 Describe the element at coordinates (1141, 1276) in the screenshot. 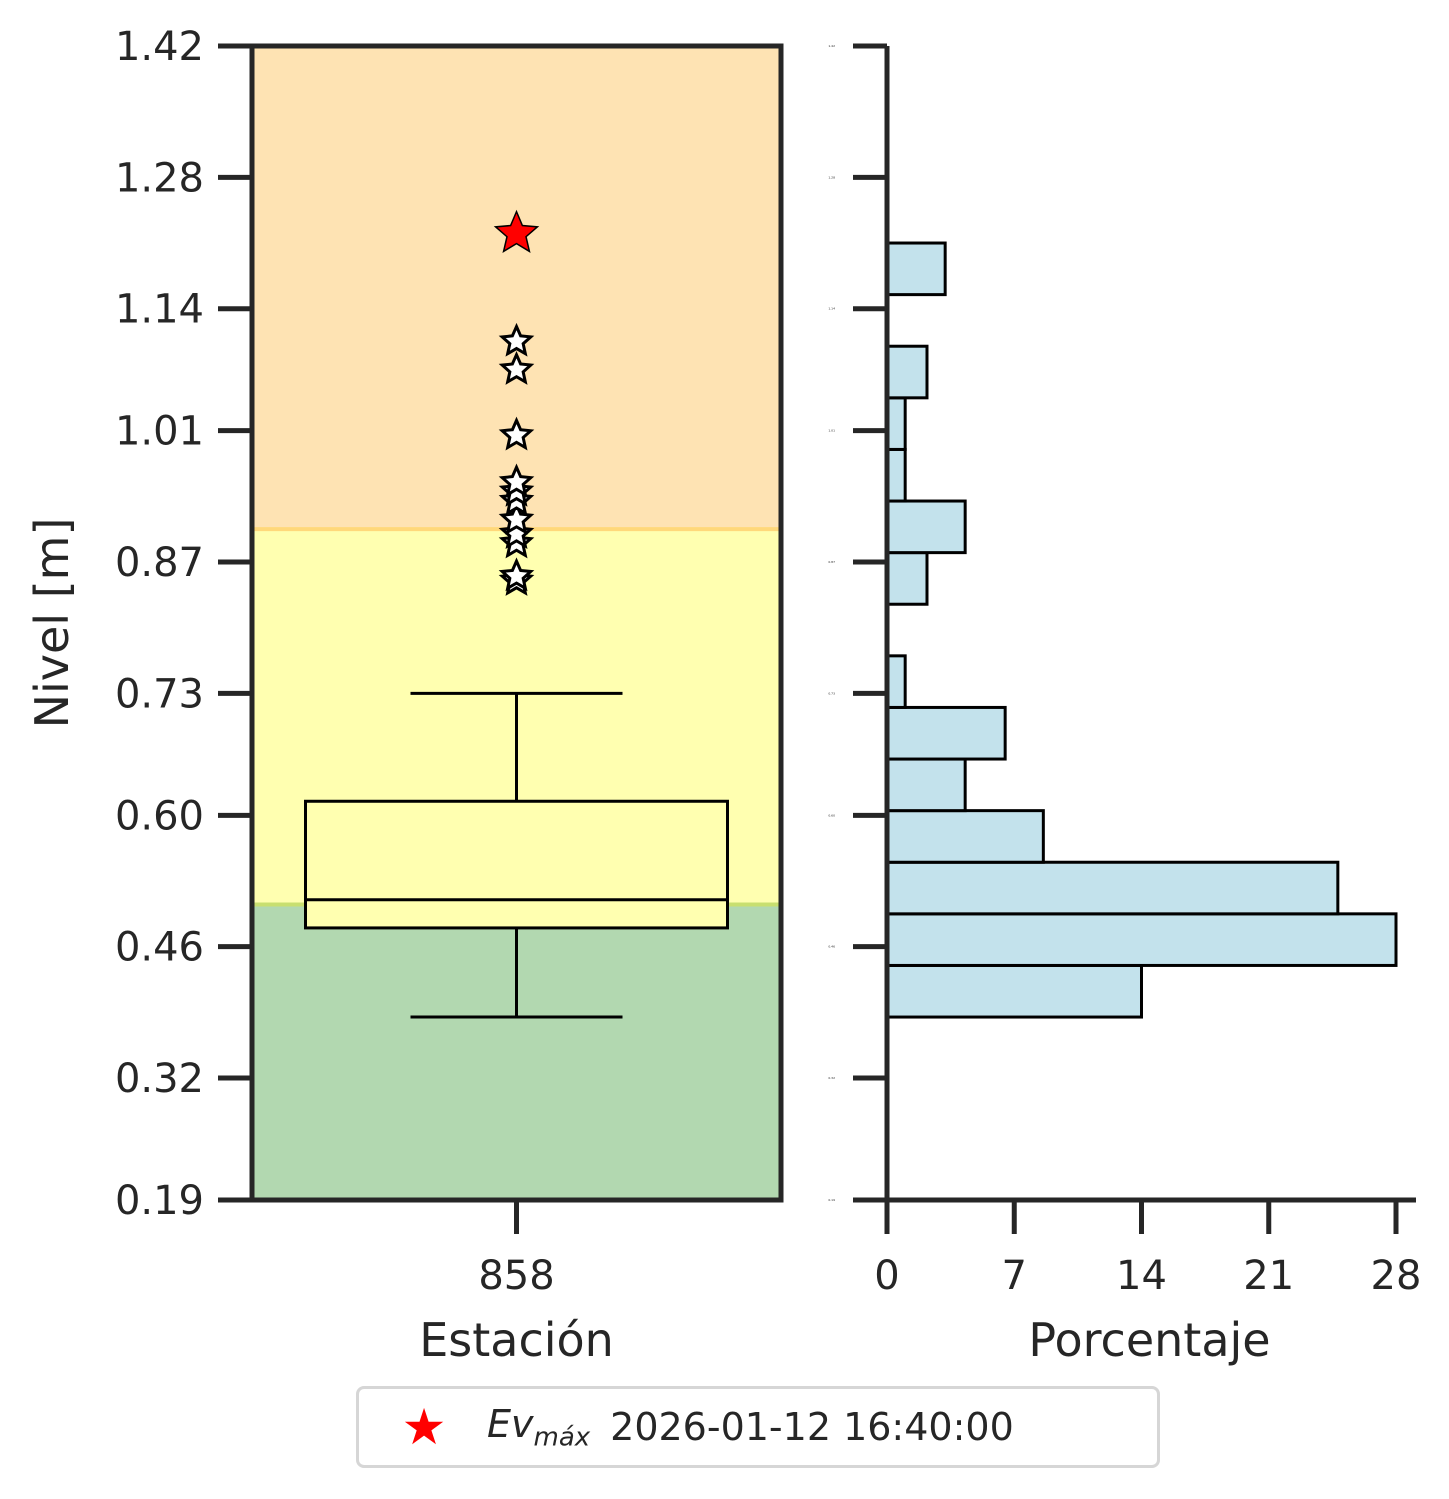

I see `histogram-x-tick-label: 14` at that location.